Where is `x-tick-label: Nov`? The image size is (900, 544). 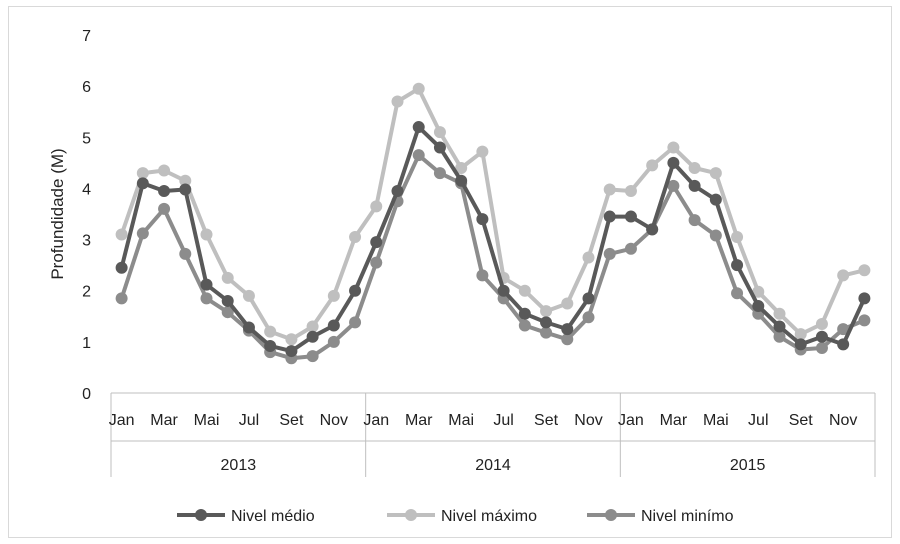 x-tick-label: Nov is located at coordinates (588, 420).